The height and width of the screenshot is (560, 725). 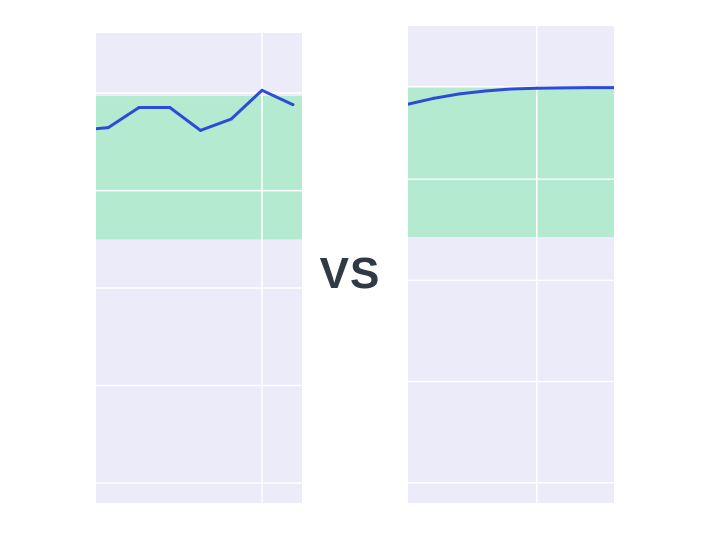 I want to click on left-shaded-band, so click(x=199, y=168).